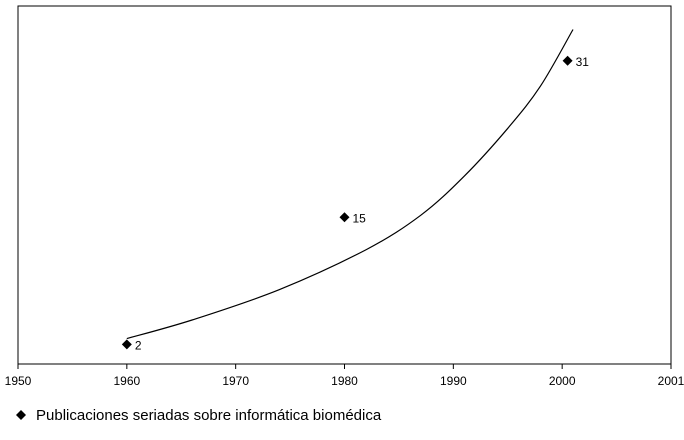  Describe the element at coordinates (18, 381) in the screenshot. I see `x-tick-label: 1950` at that location.